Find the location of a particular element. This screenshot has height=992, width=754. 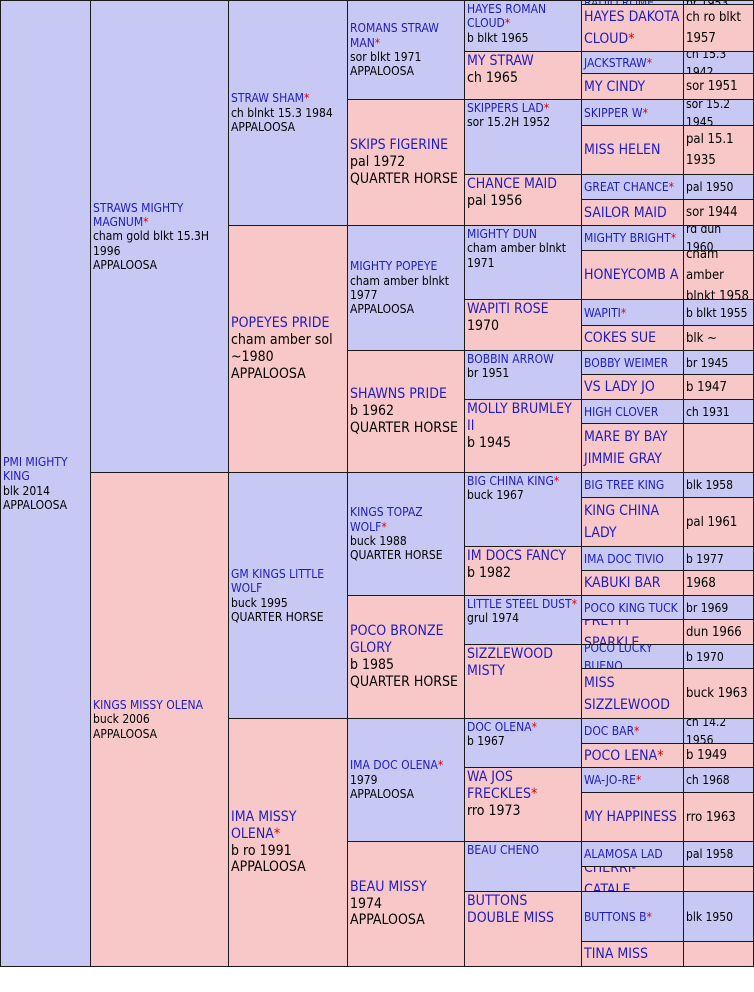

horse-name: WA-JO-RE* is located at coordinates (612, 780).